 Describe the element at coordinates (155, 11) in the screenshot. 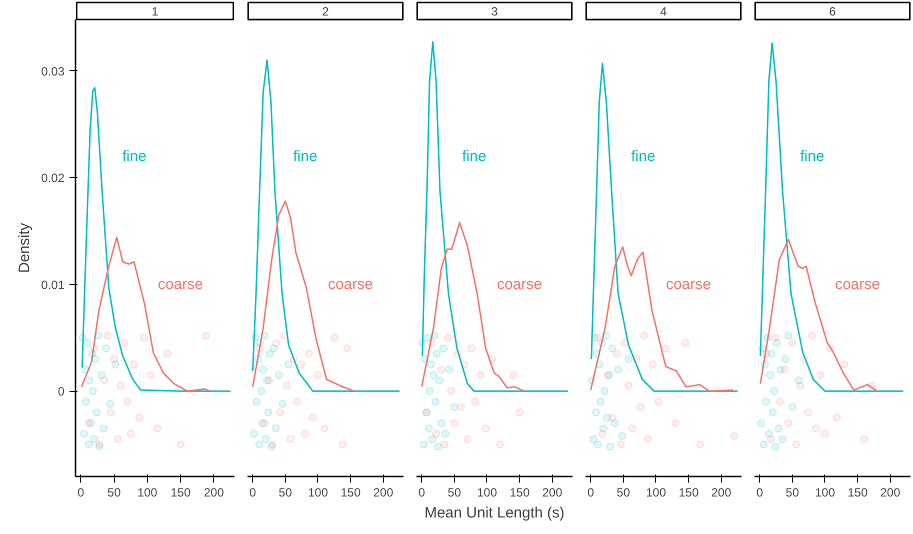

I see `chart-title: 1` at that location.